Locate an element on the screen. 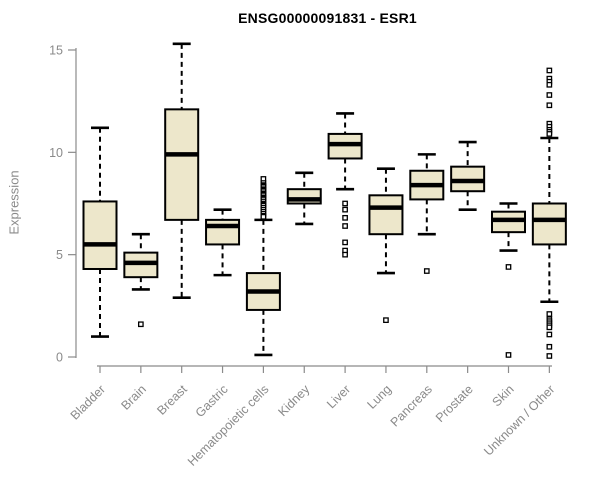 This screenshot has width=600, height=500. box-group: Bladder is located at coordinates (93, 274).